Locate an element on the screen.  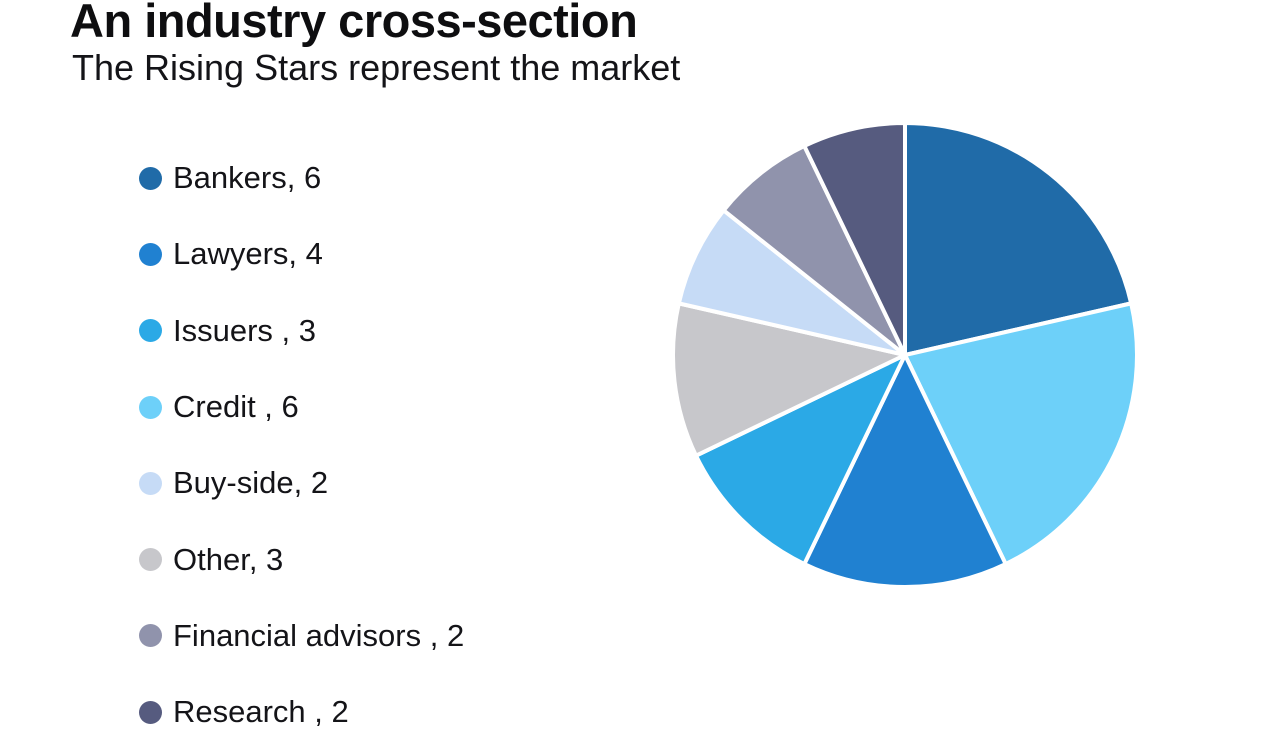
pie-slice-credit is located at coordinates (1021, 434).